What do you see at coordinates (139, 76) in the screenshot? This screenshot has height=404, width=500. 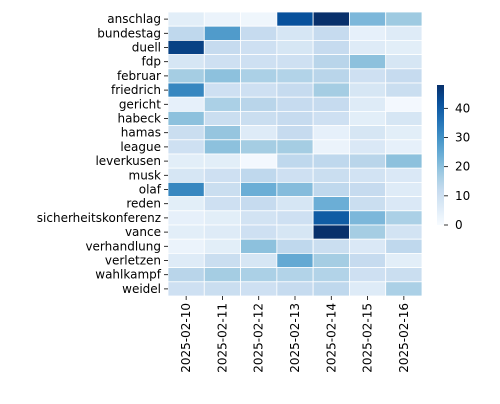 I see `y-tick-label: februar` at bounding box center [139, 76].